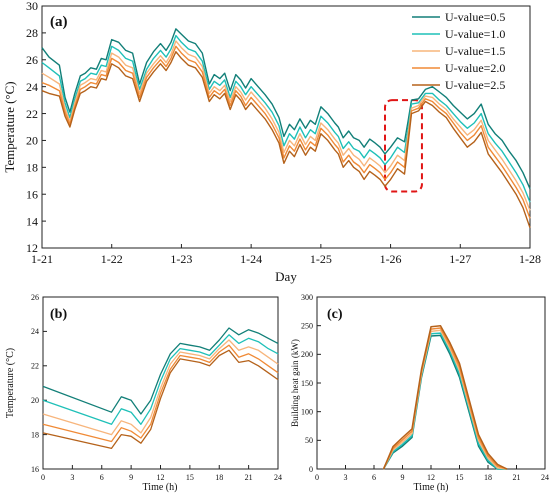  I want to click on panel-a-x-axis-label: Day, so click(286, 276).